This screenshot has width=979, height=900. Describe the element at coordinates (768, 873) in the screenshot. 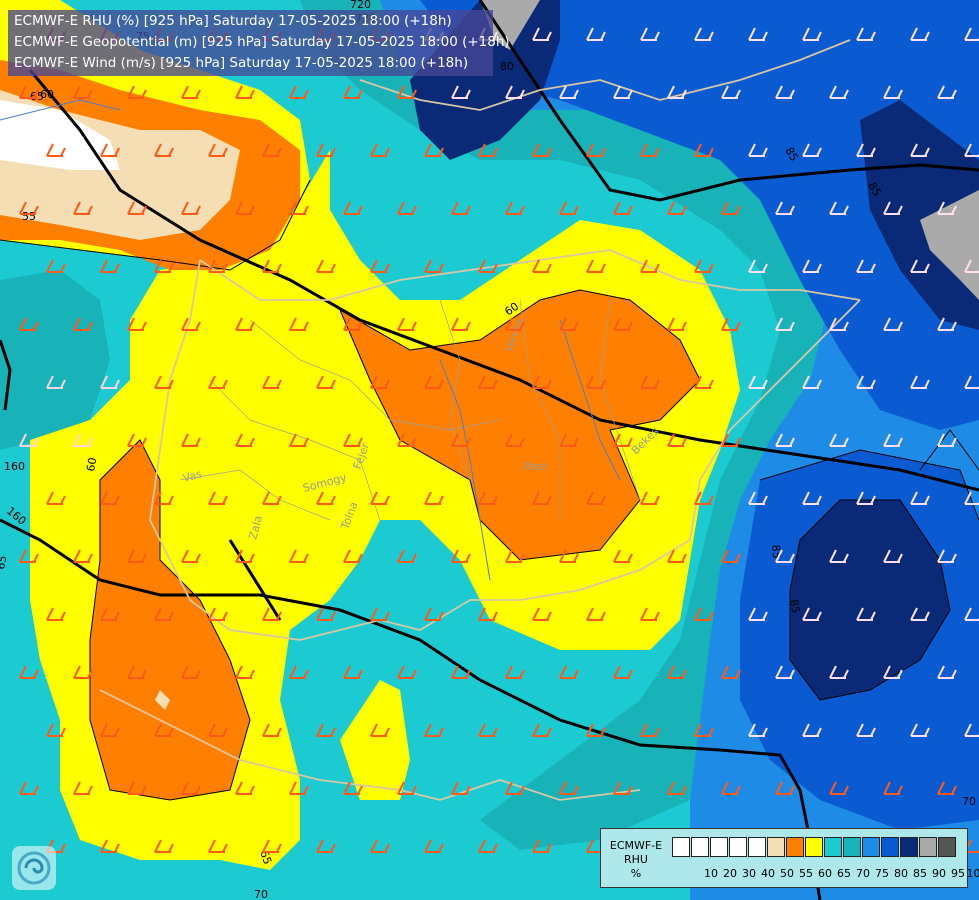

I see `legend-tick: 40` at that location.